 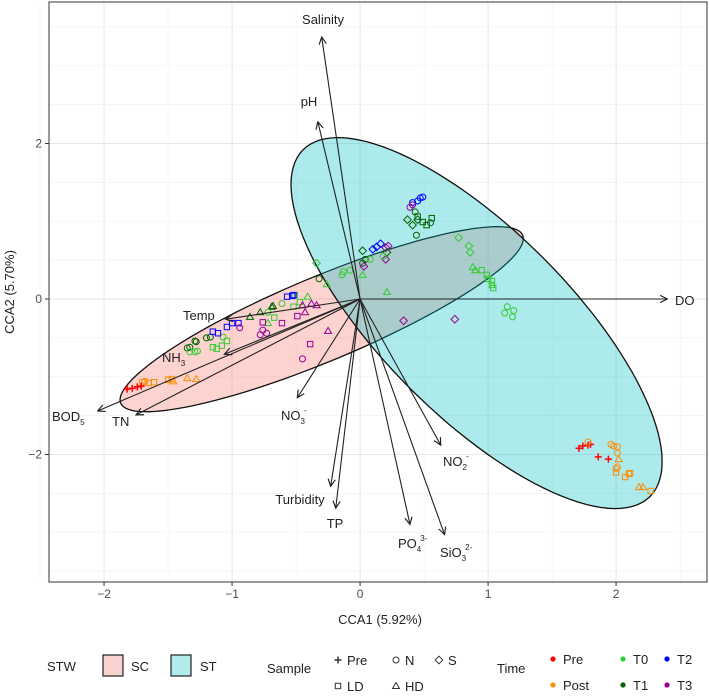 What do you see at coordinates (199, 315) in the screenshot?
I see `arrow-label-base: Temp` at bounding box center [199, 315].